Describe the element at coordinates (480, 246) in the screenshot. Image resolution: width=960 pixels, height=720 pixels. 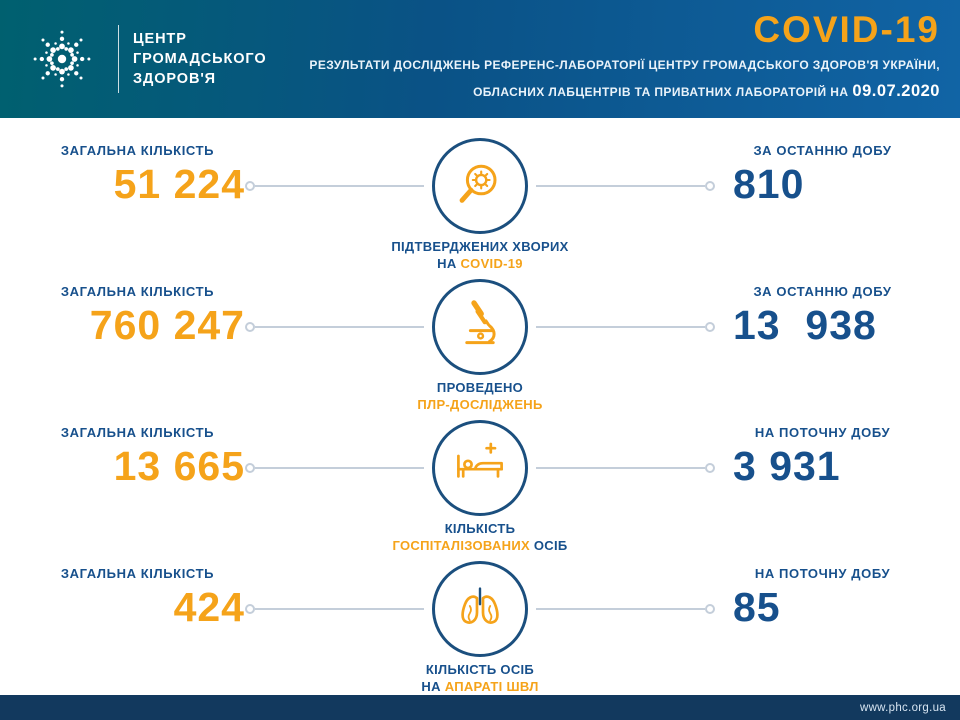
I see `caption-line1: ПІДТВЕРДЖЕНИХ ХВОРИХ` at that location.